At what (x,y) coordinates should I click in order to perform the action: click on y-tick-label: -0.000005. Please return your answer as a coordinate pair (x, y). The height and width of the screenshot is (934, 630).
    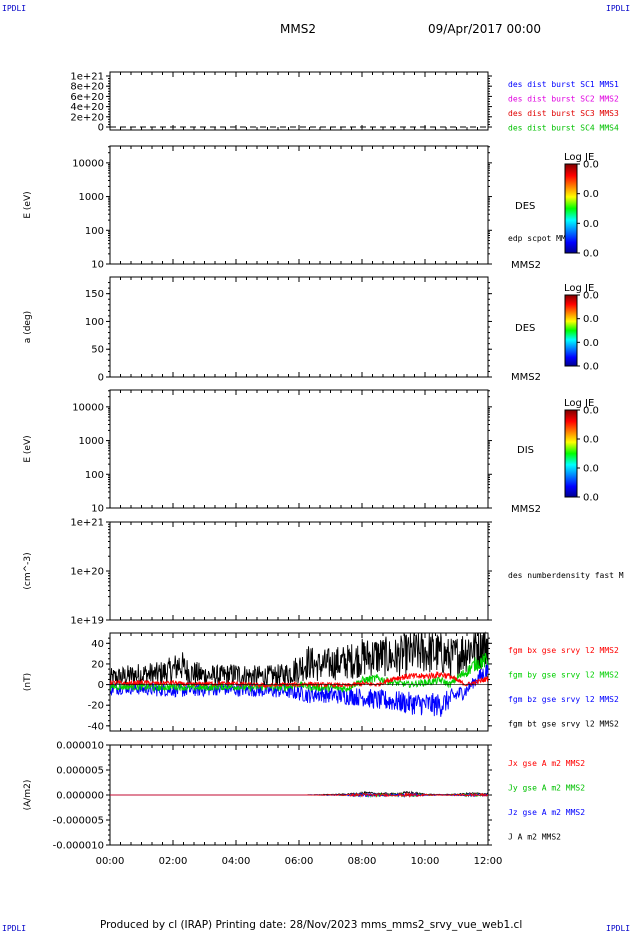
    Looking at the image, I should click on (78, 821).